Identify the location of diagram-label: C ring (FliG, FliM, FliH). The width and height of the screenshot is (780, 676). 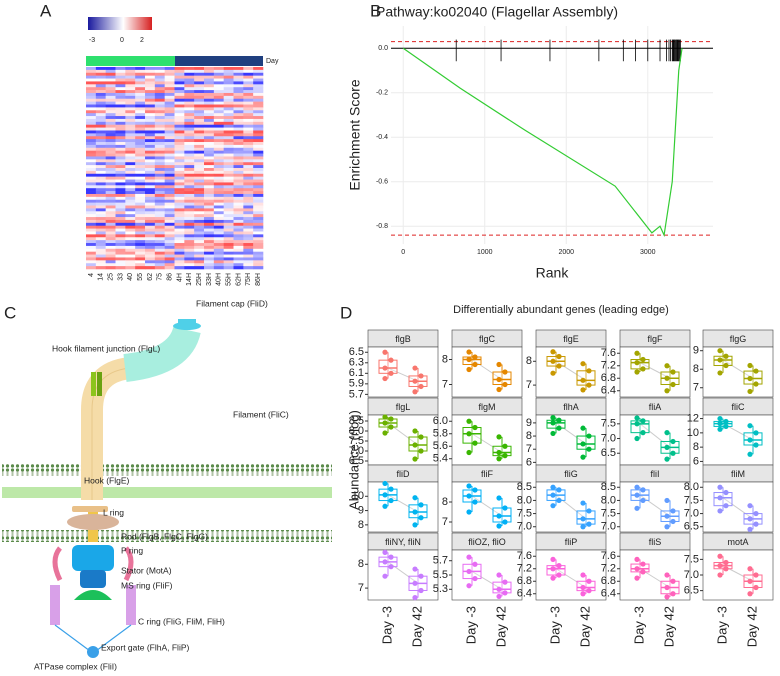
(181, 621).